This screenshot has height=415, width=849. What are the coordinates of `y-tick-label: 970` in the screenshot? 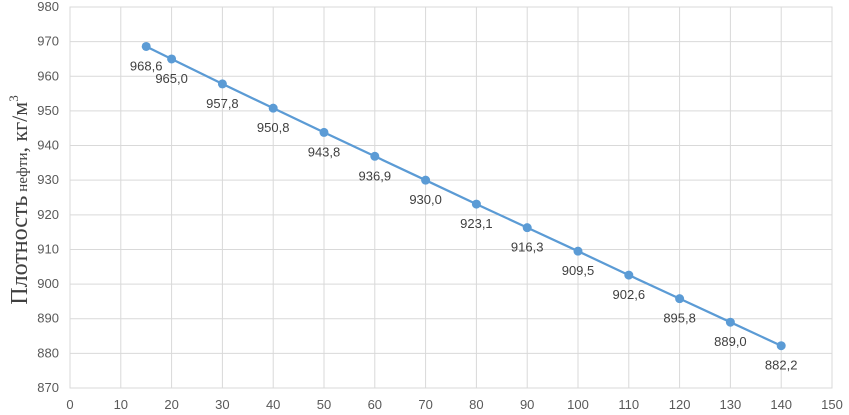 It's located at (48, 41).